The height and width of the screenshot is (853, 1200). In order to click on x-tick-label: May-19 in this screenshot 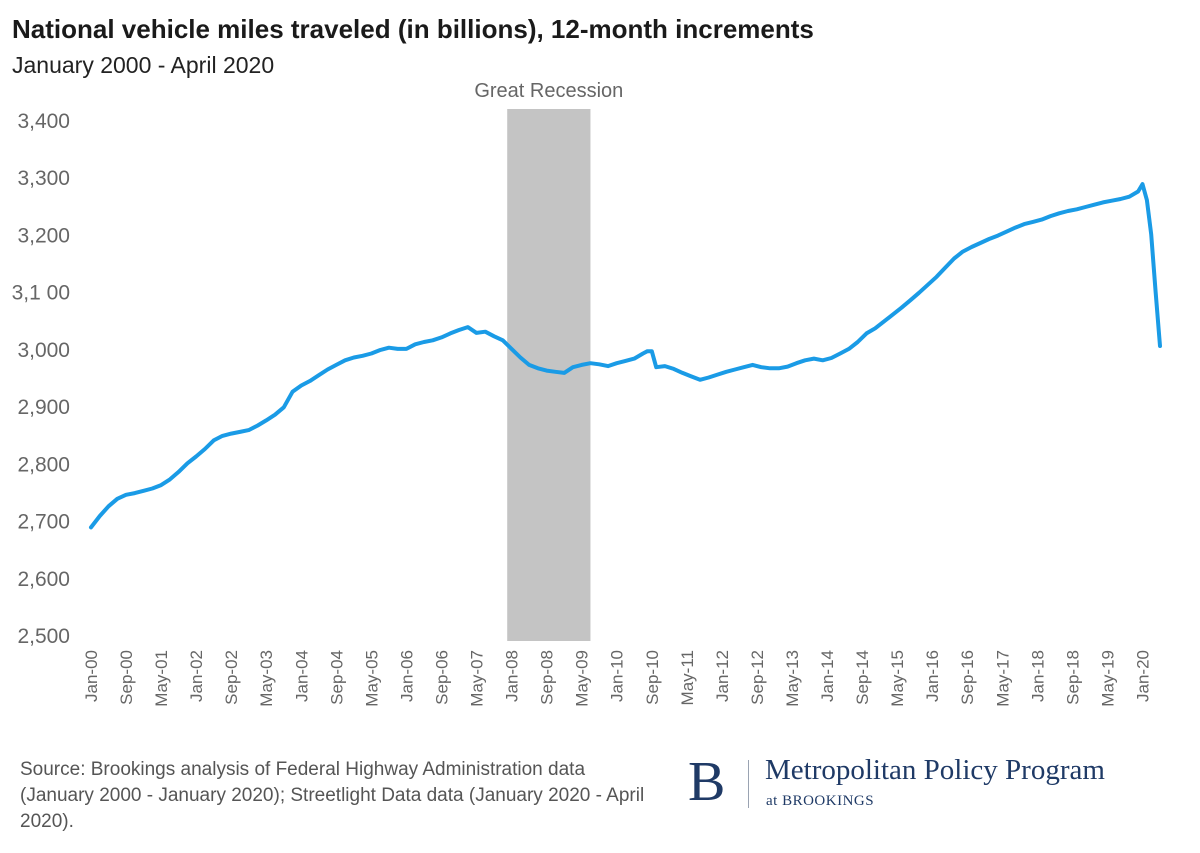, I will do `click(1107, 678)`.